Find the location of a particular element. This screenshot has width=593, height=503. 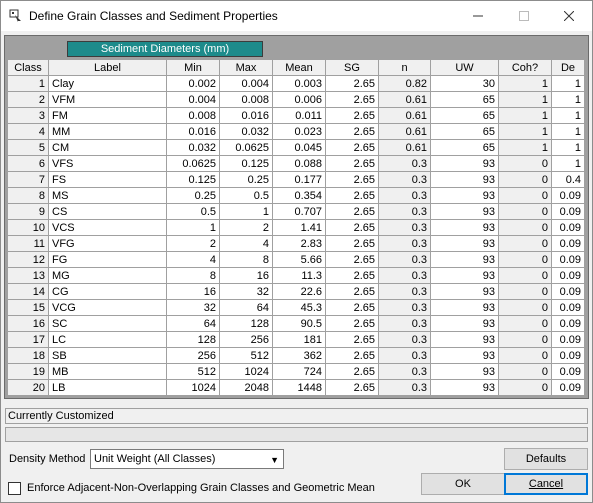

row-label-cell: CM is located at coordinates (107, 147).